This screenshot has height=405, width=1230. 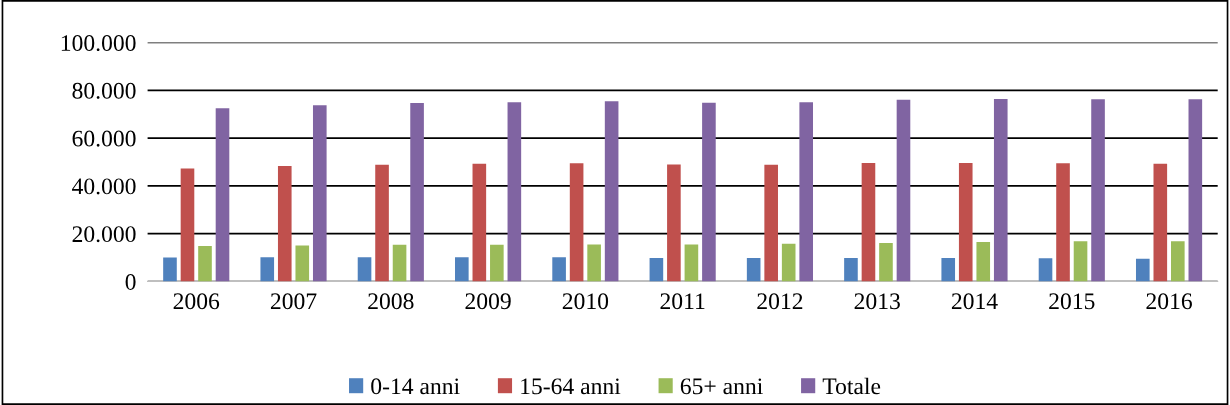 I want to click on x-tick-label: 2012, so click(x=780, y=301).